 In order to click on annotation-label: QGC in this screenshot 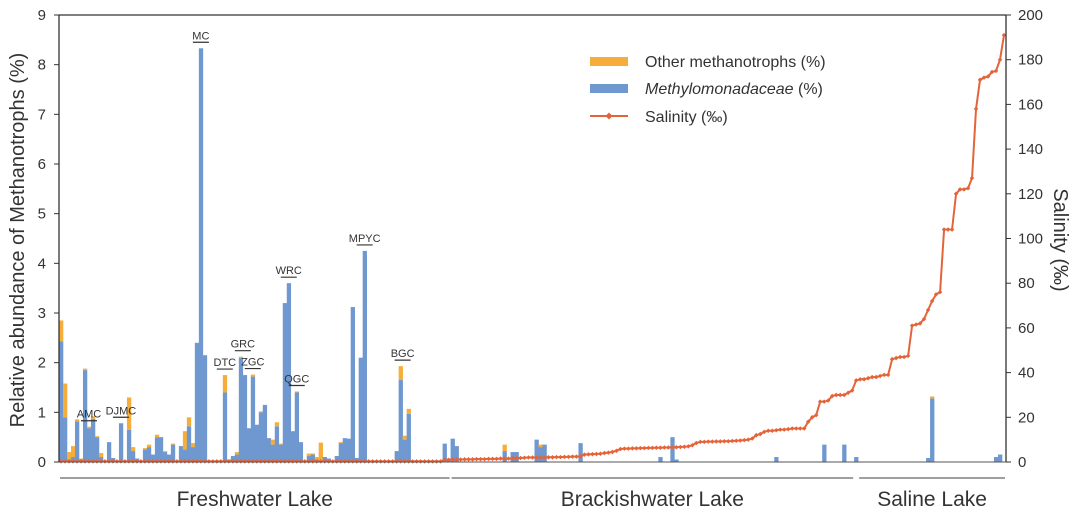, I will do `click(296, 379)`.